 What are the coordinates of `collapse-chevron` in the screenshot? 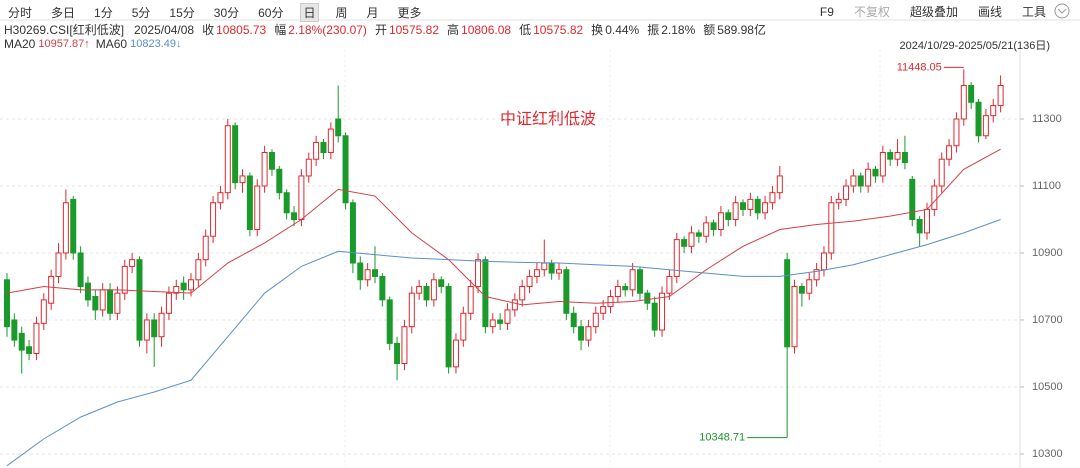 It's located at (1062, 11).